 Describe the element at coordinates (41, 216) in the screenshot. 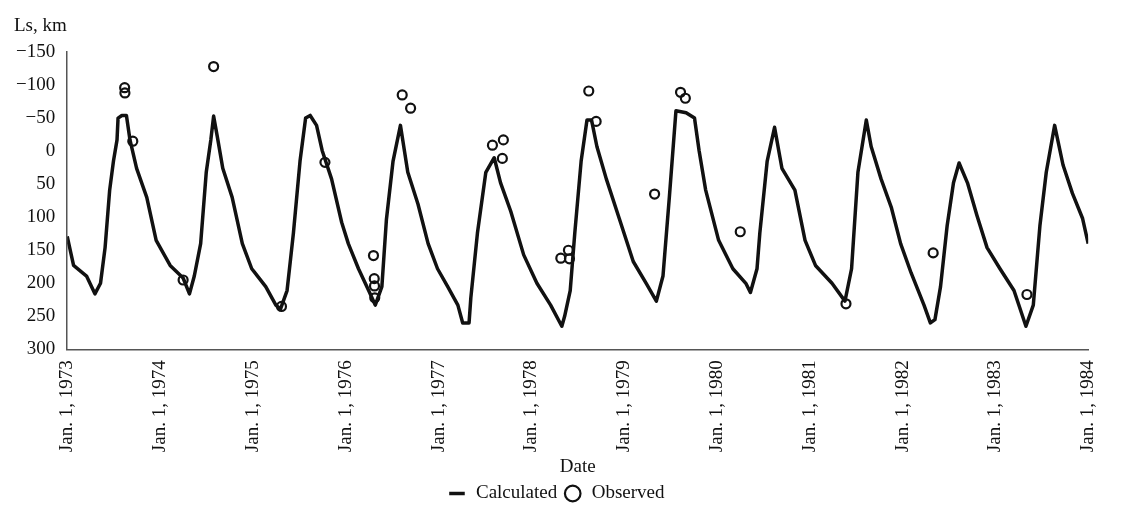

I see `y-tick-label: 100` at that location.